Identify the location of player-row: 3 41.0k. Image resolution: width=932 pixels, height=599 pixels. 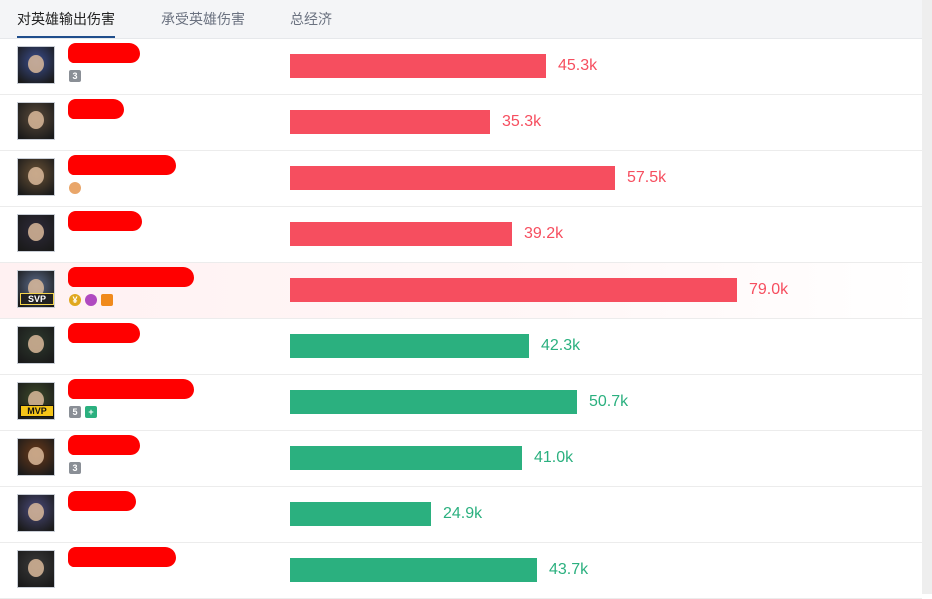
(461, 459).